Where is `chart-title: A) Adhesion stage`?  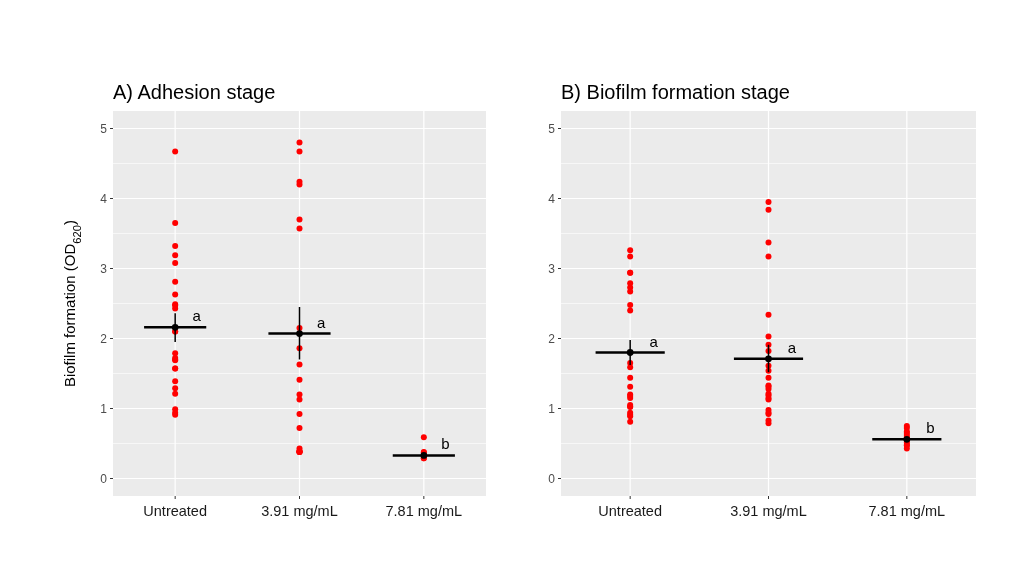 chart-title: A) Adhesion stage is located at coordinates (194, 92).